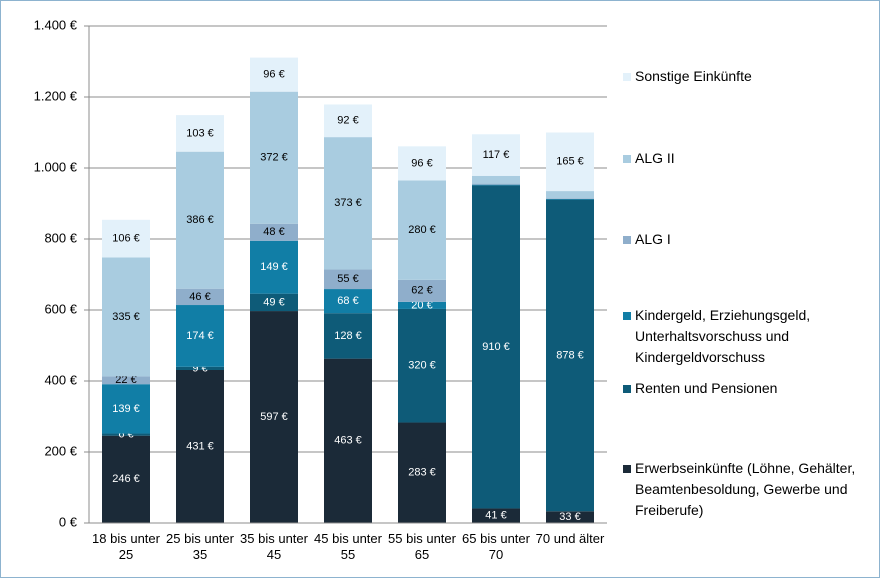  Describe the element at coordinates (60, 237) in the screenshot. I see `y-tick-label: 800 €` at that location.